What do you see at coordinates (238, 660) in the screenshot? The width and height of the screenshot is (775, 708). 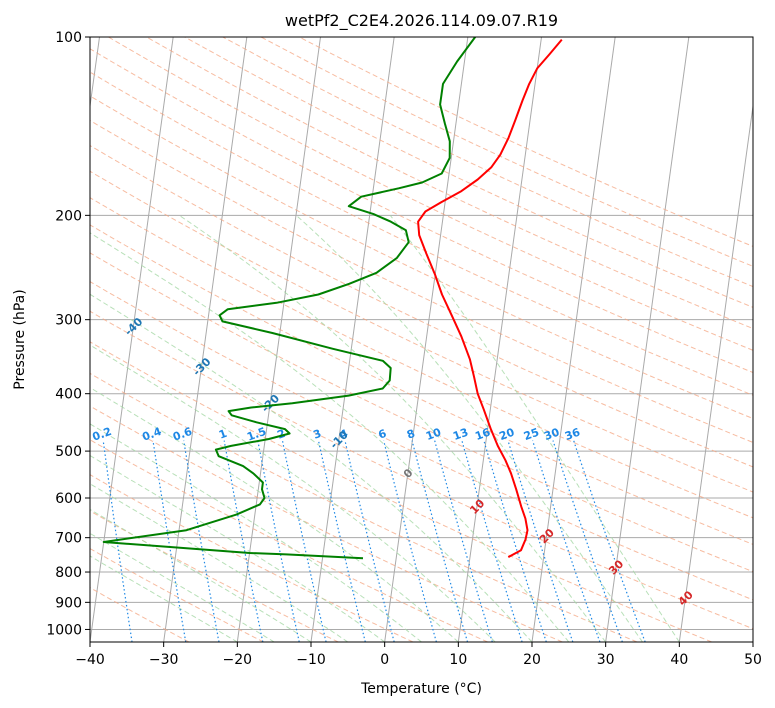 I see `x-tick-label: −20` at bounding box center [238, 660].